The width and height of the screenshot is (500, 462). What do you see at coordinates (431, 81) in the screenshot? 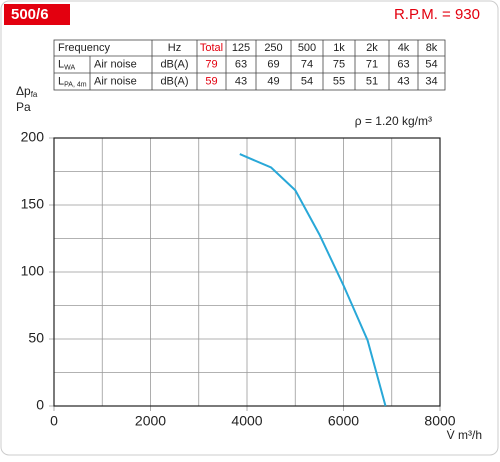
I see `row-value: 34` at bounding box center [431, 81].